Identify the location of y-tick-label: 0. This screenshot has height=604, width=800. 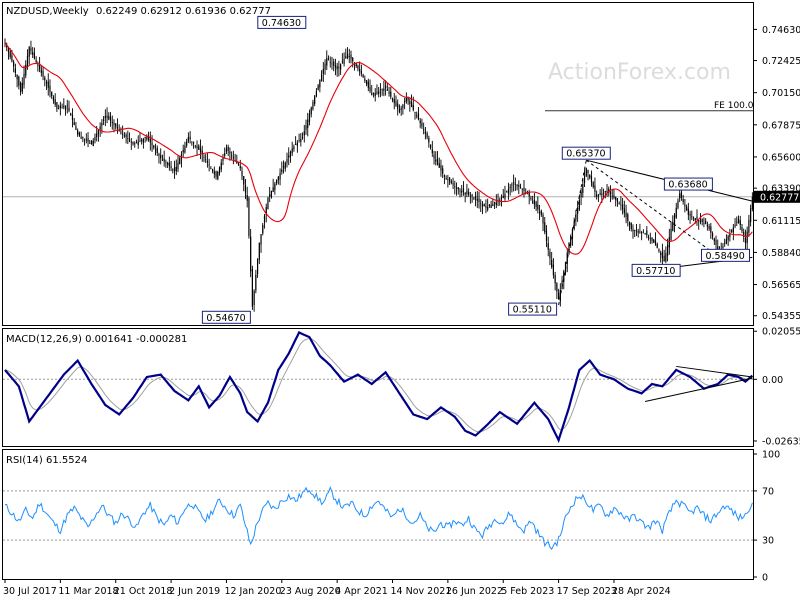
(765, 578).